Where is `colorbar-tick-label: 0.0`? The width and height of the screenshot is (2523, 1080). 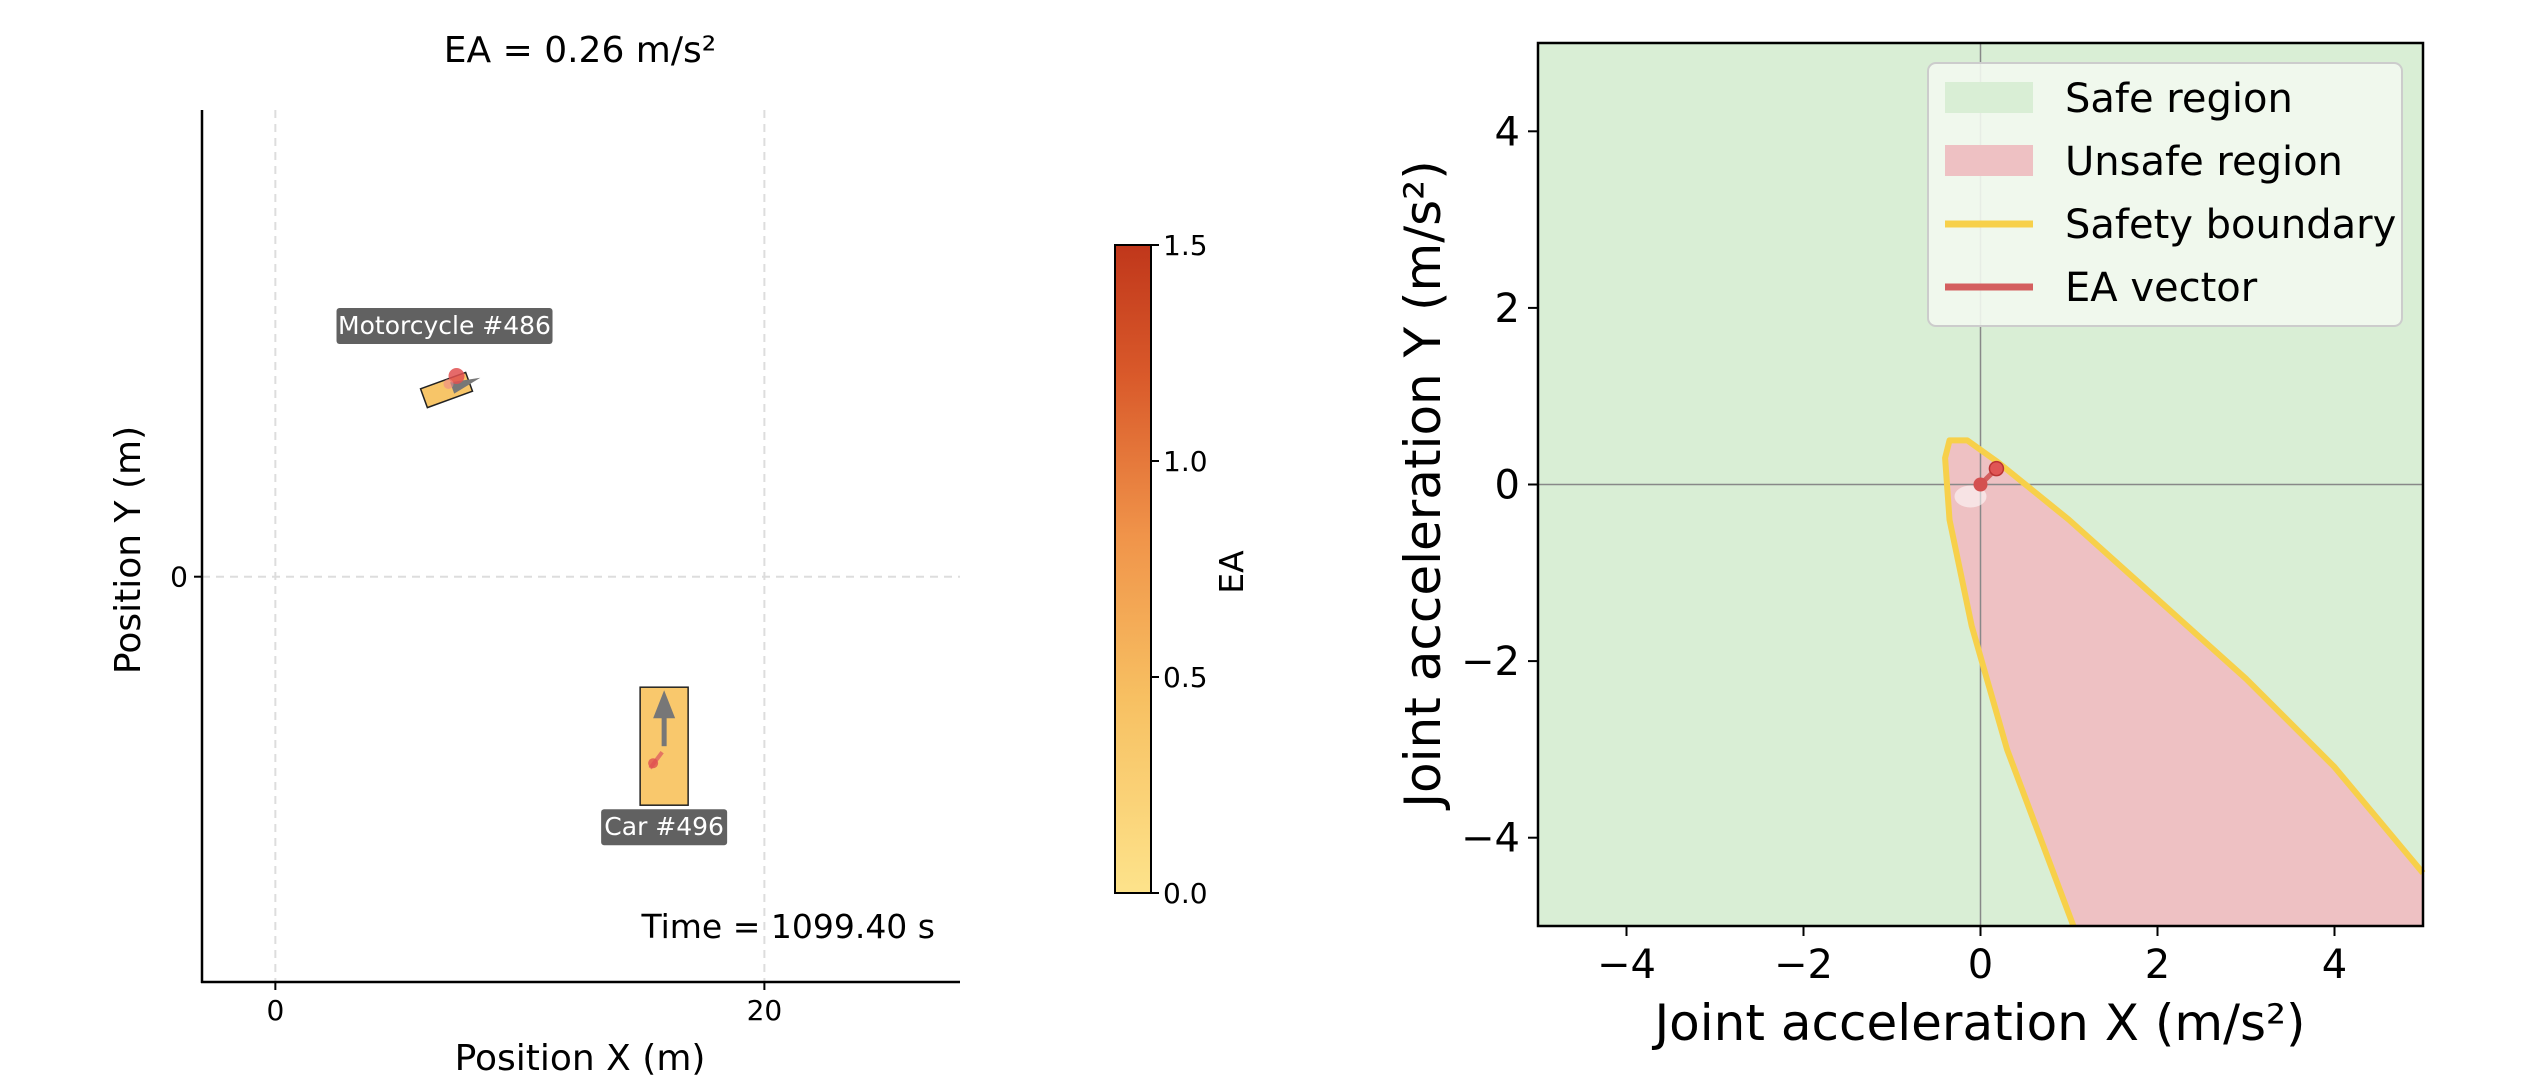 colorbar-tick-label: 0.0 is located at coordinates (1185, 893).